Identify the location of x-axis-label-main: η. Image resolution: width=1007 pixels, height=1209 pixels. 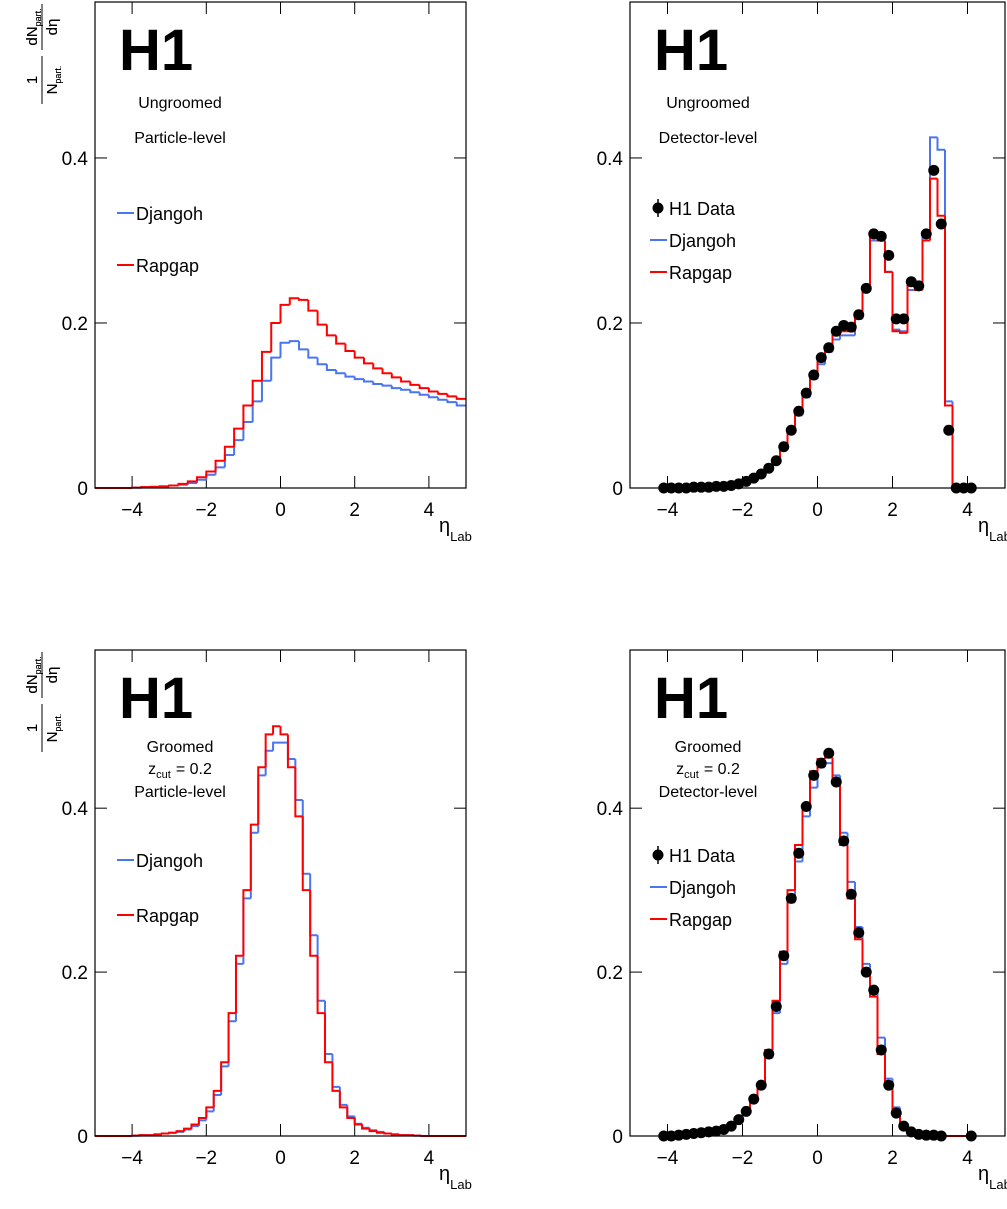
(983, 526).